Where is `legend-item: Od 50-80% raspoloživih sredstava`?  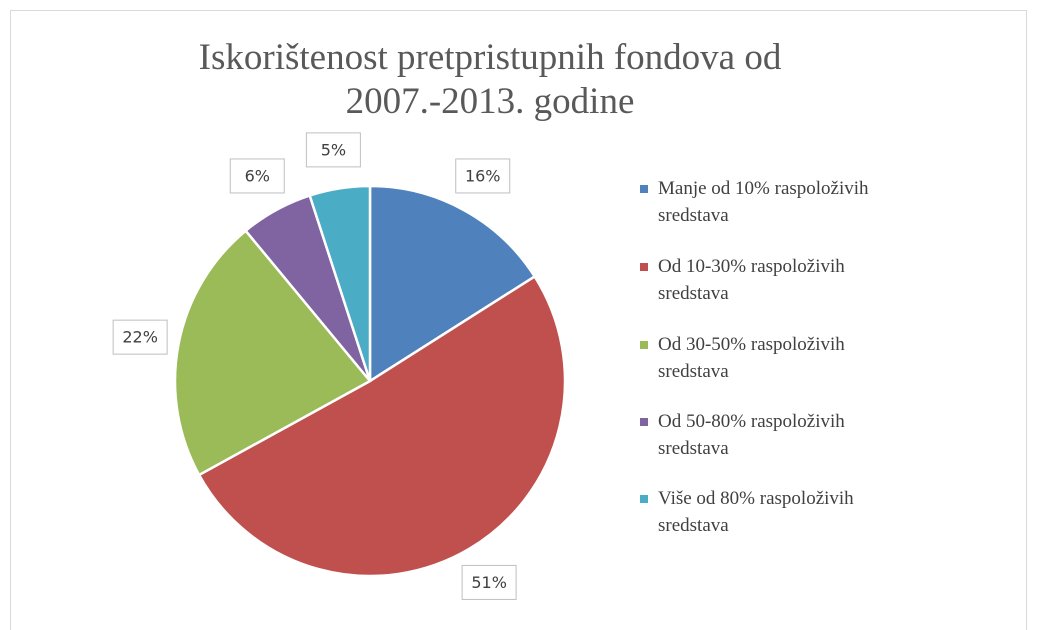 legend-item: Od 50-80% raspoloživih sredstava is located at coordinates (776, 435).